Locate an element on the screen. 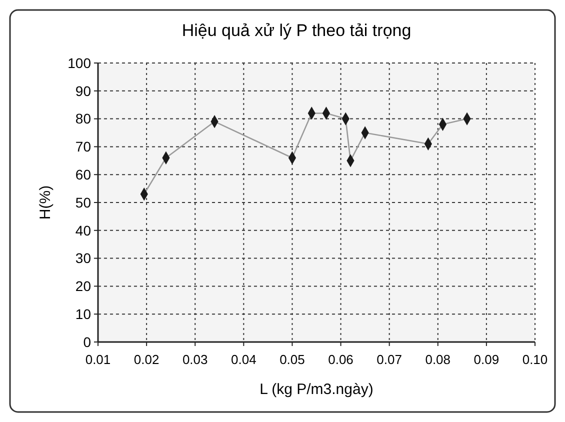 This screenshot has height=422, width=565. y-tick-label: 80 is located at coordinates (83, 118).